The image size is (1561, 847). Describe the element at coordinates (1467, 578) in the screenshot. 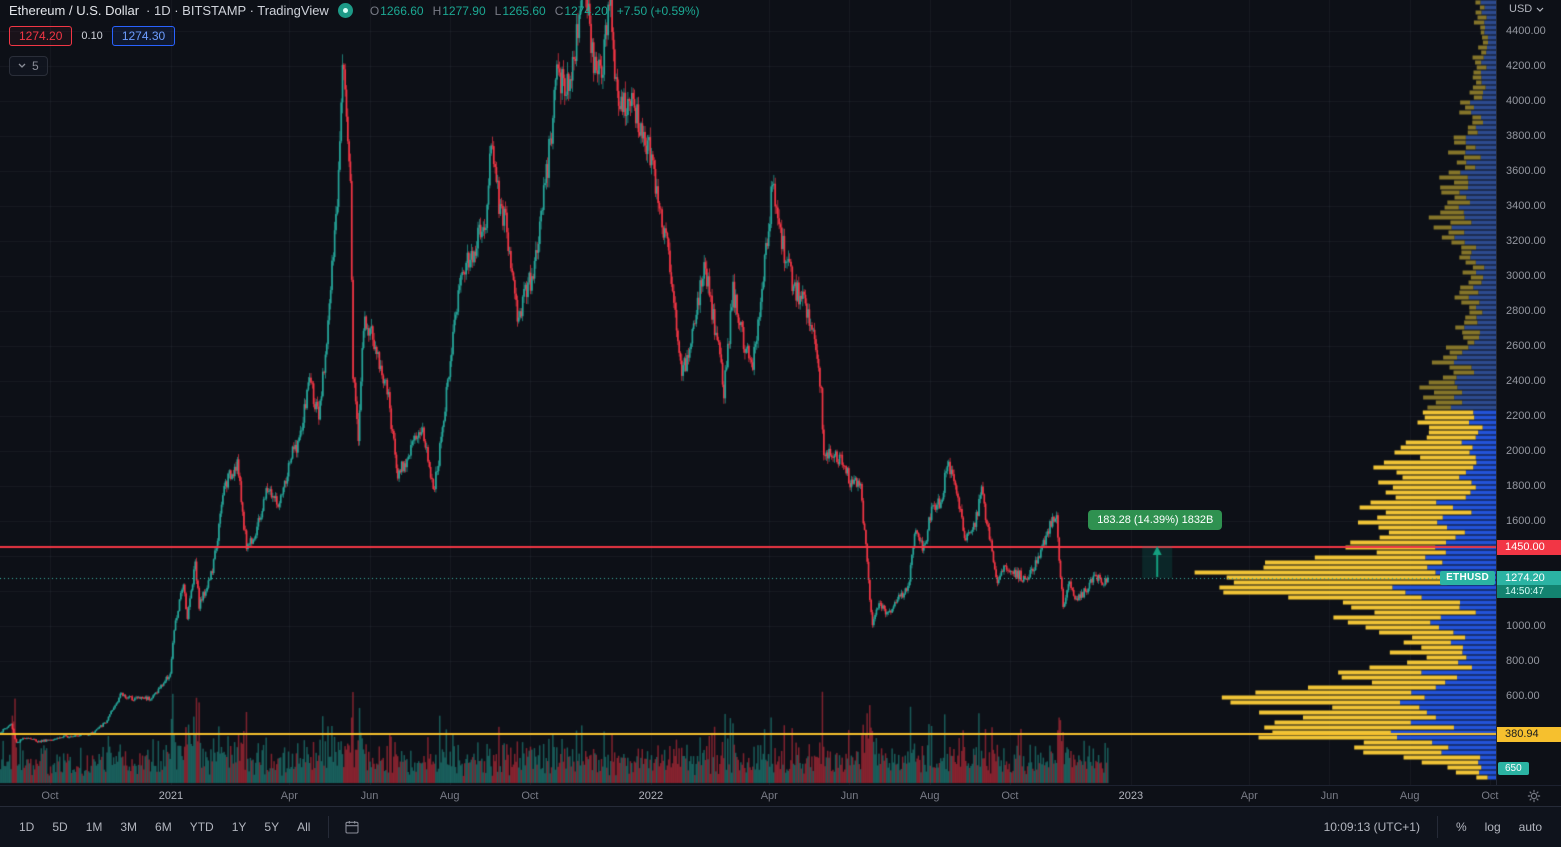

I see `symbol-price-flag: ETHUSD` at that location.